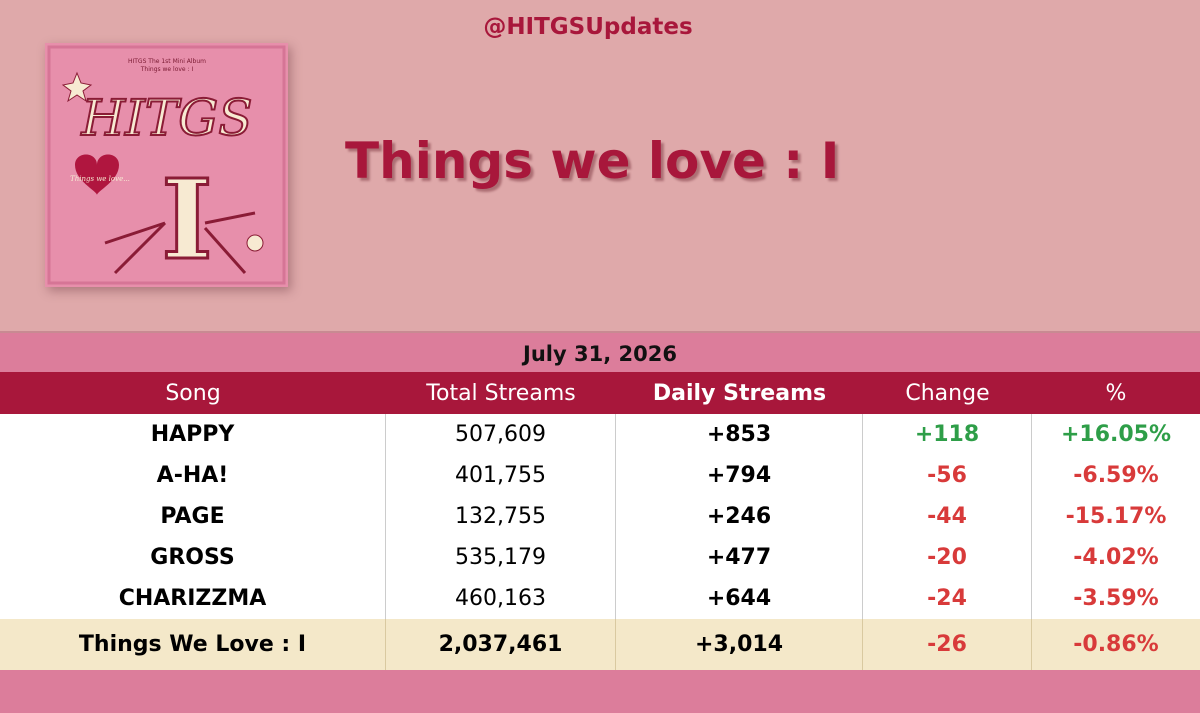  What do you see at coordinates (1116, 557) in the screenshot?
I see `table-cell: -4.02%` at bounding box center [1116, 557].